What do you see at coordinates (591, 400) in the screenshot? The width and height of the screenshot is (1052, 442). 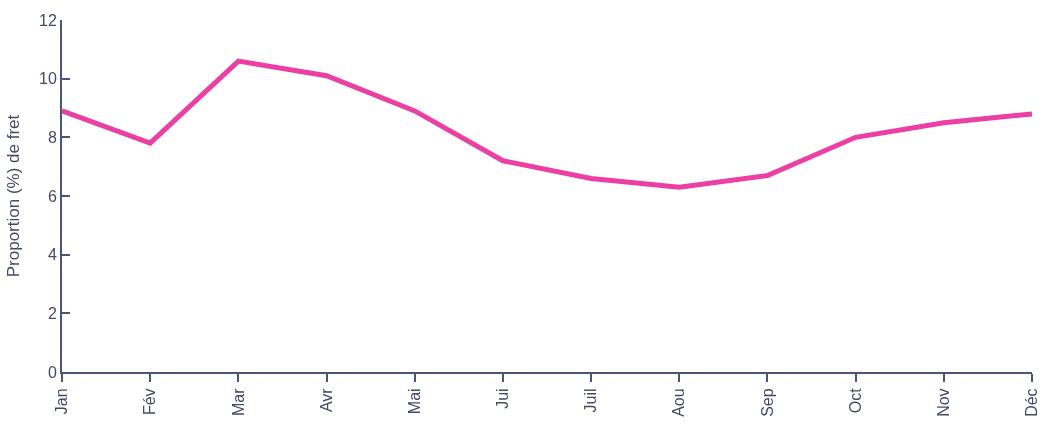 I see `x-tick-label: Juil` at bounding box center [591, 400].